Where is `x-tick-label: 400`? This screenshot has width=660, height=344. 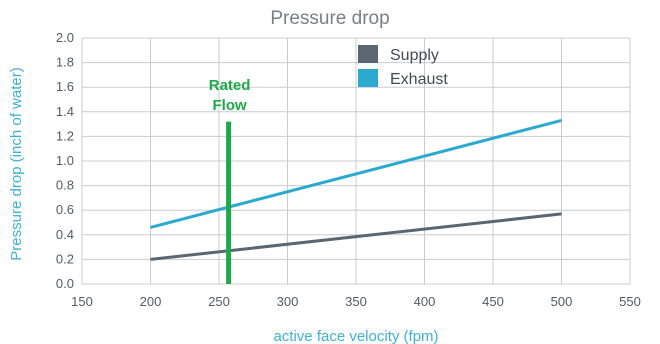
x-tick-label: 400 is located at coordinates (425, 301).